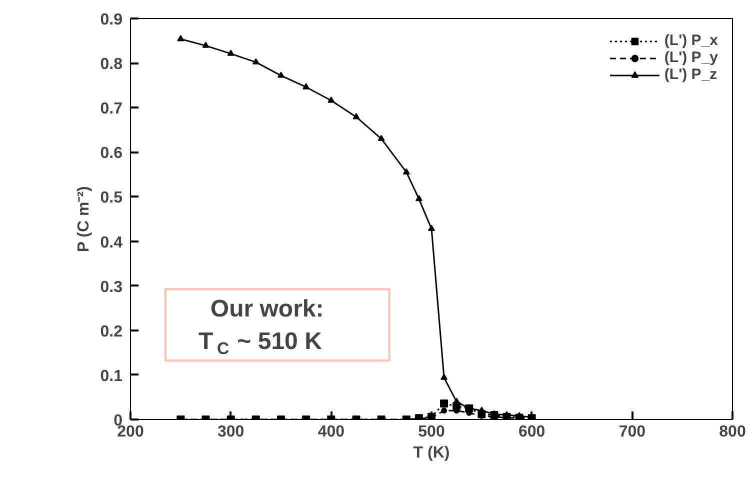 Image resolution: width=755 pixels, height=498 pixels. I want to click on x-tick-label: 800, so click(732, 432).